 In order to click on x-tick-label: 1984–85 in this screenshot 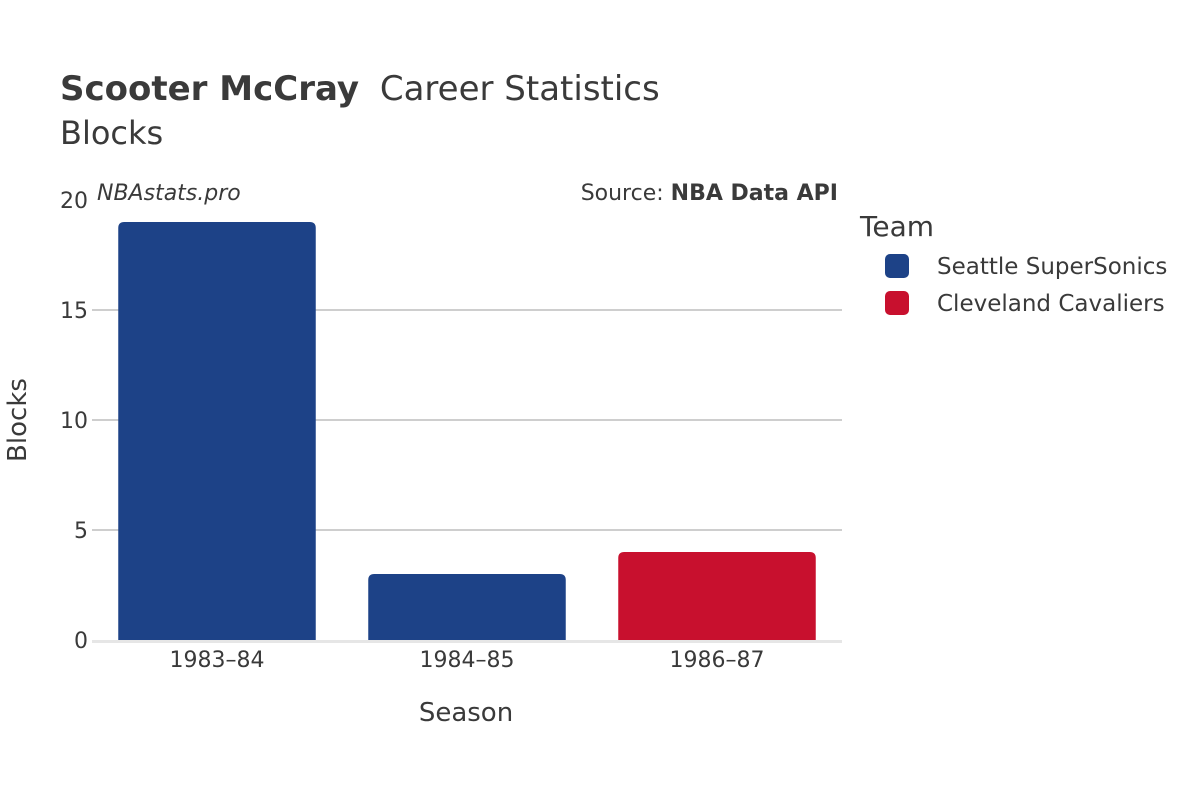, I will do `click(467, 660)`.